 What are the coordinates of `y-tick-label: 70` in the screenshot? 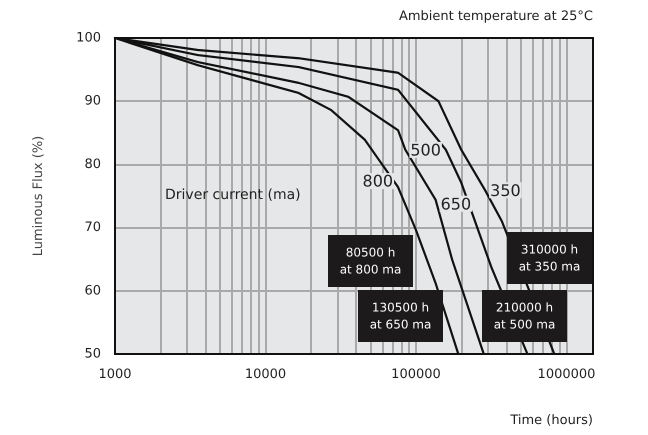 It's located at (92, 228).